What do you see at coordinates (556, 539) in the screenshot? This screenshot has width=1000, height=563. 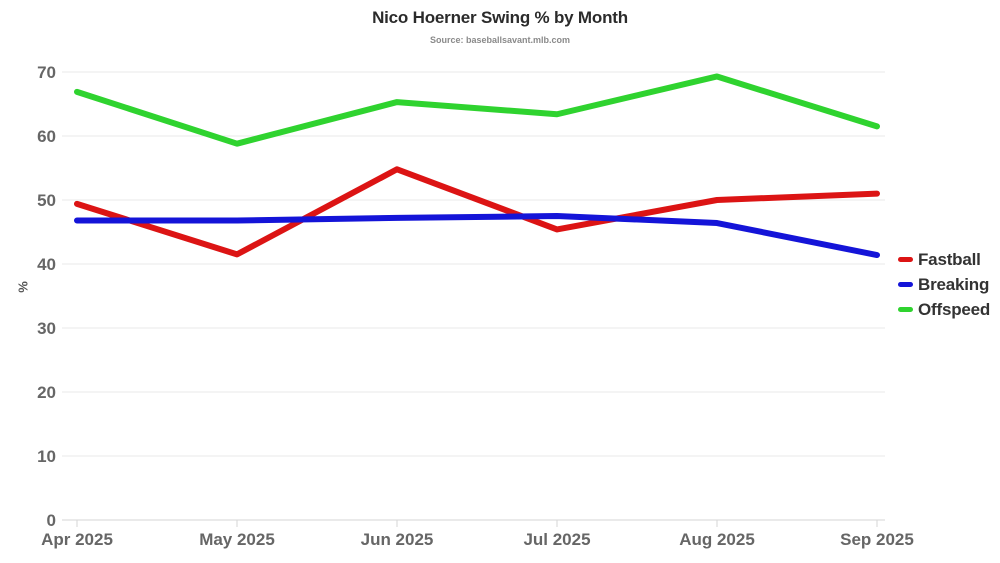 I see `x-tick-label-3: Jul 2025` at bounding box center [556, 539].